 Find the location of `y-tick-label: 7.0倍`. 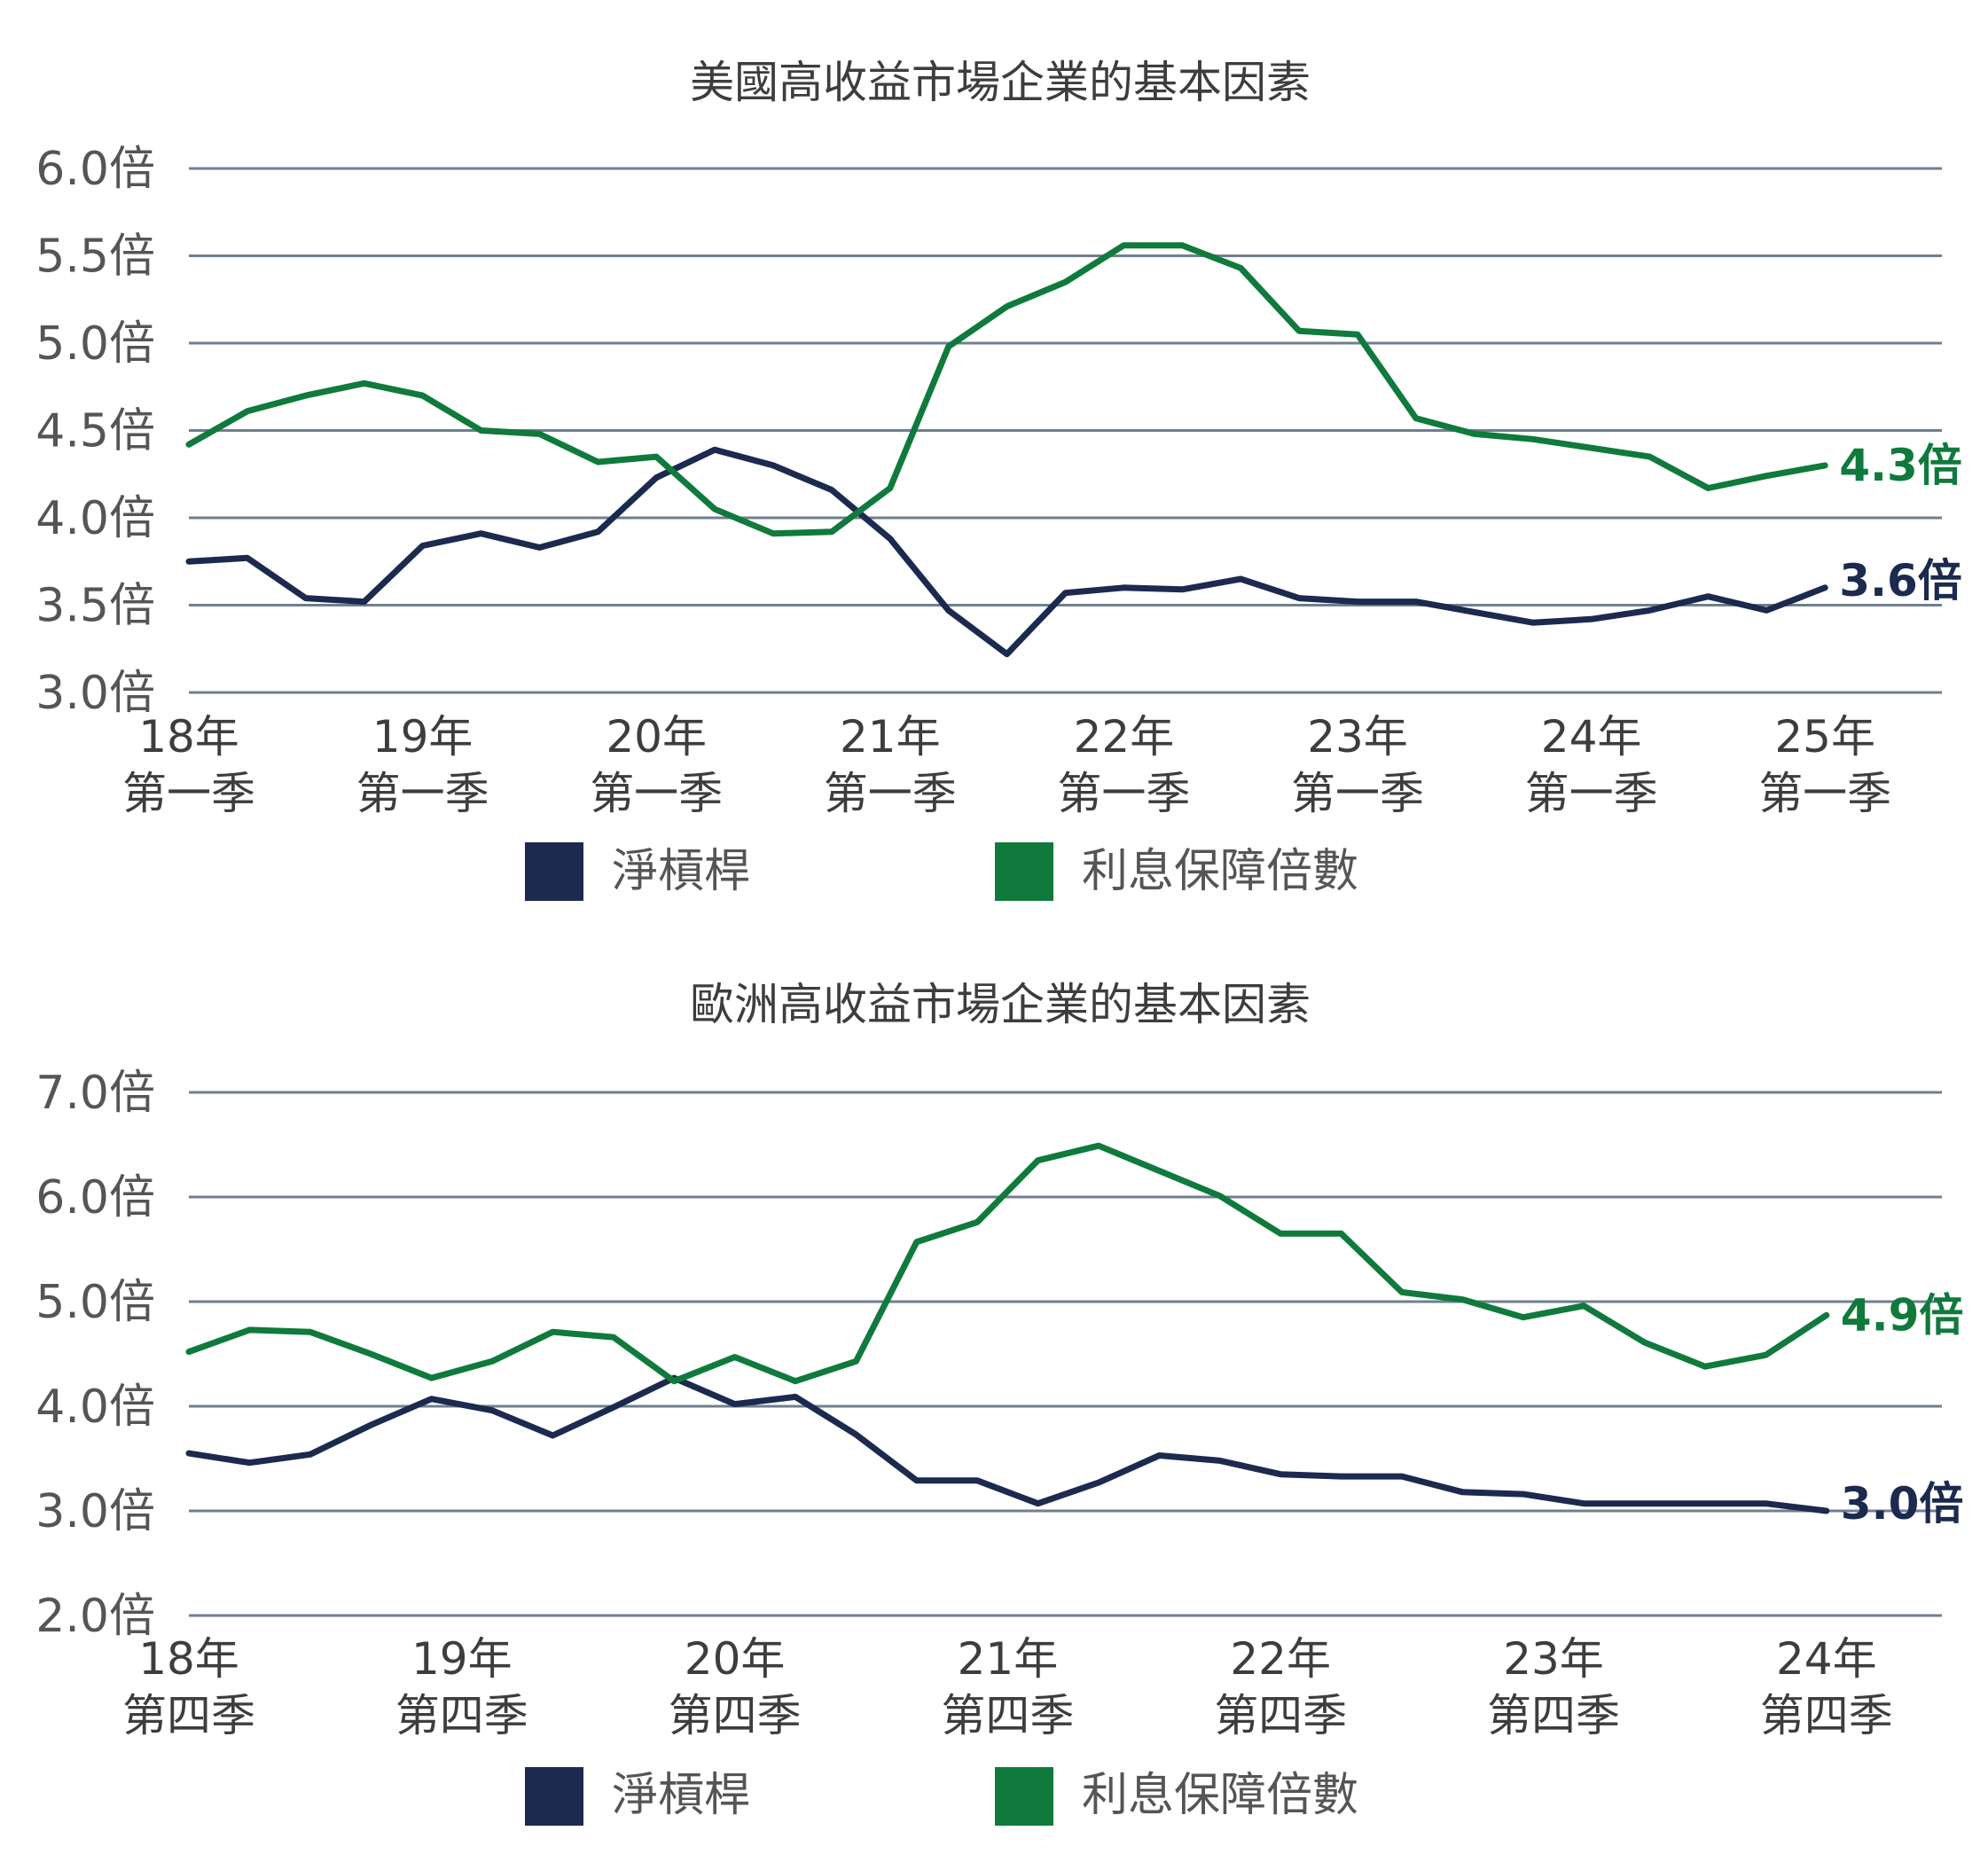

y-tick-label: 7.0倍 is located at coordinates (95, 1094).